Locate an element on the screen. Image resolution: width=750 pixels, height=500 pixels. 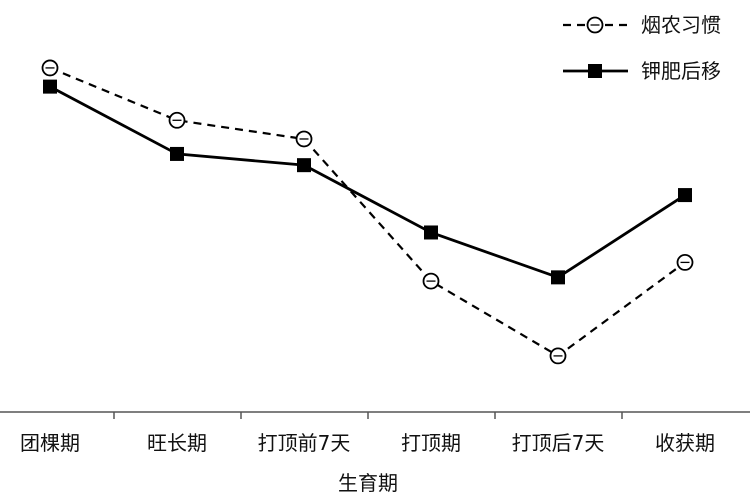
x-tick-label: 打顶前7天 is located at coordinates (304, 443).